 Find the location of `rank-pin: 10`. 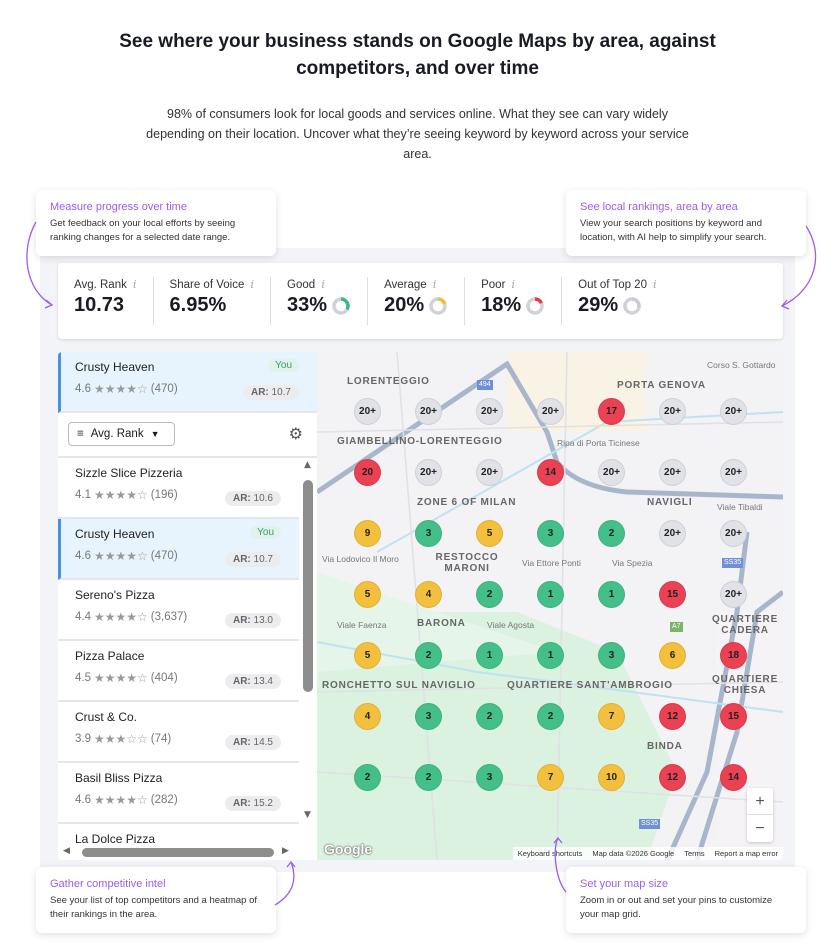

rank-pin: 10 is located at coordinates (611, 777).